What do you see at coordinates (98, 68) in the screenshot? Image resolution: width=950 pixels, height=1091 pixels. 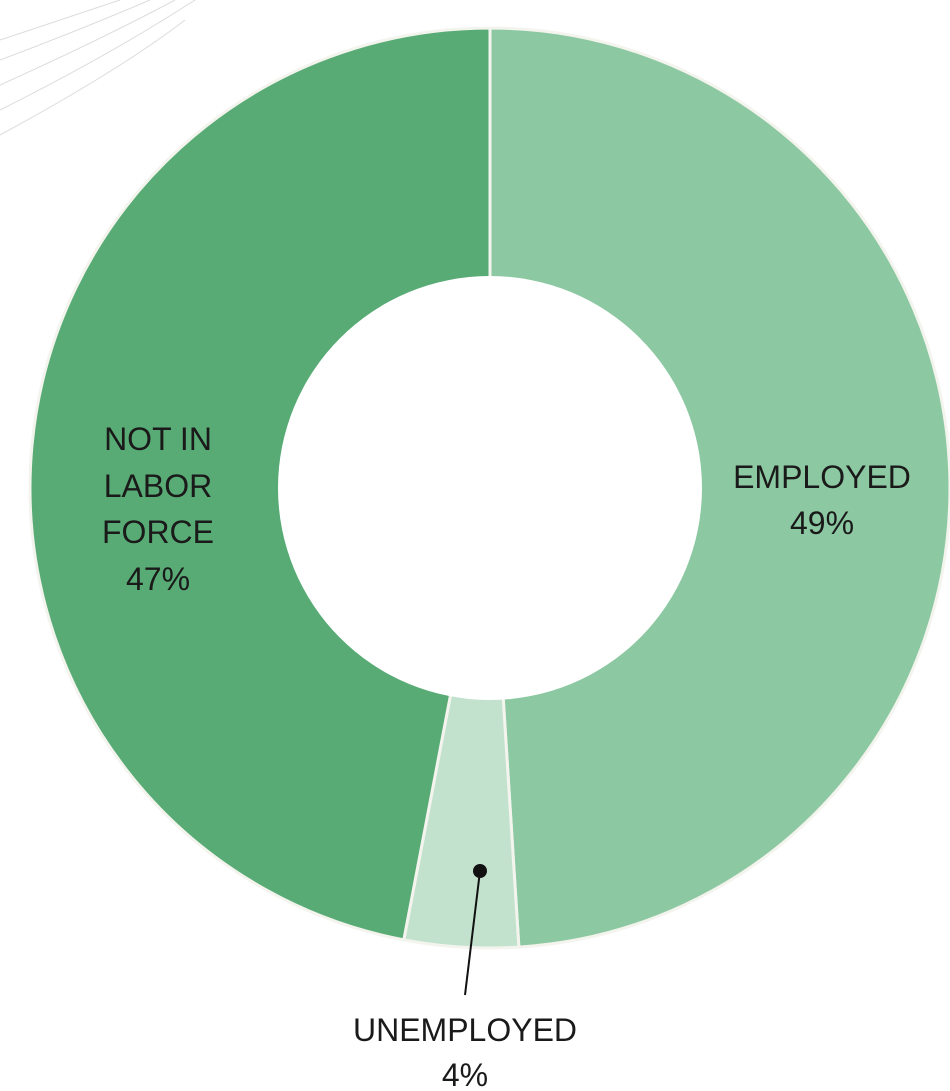 I see `background-contour-lines` at bounding box center [98, 68].